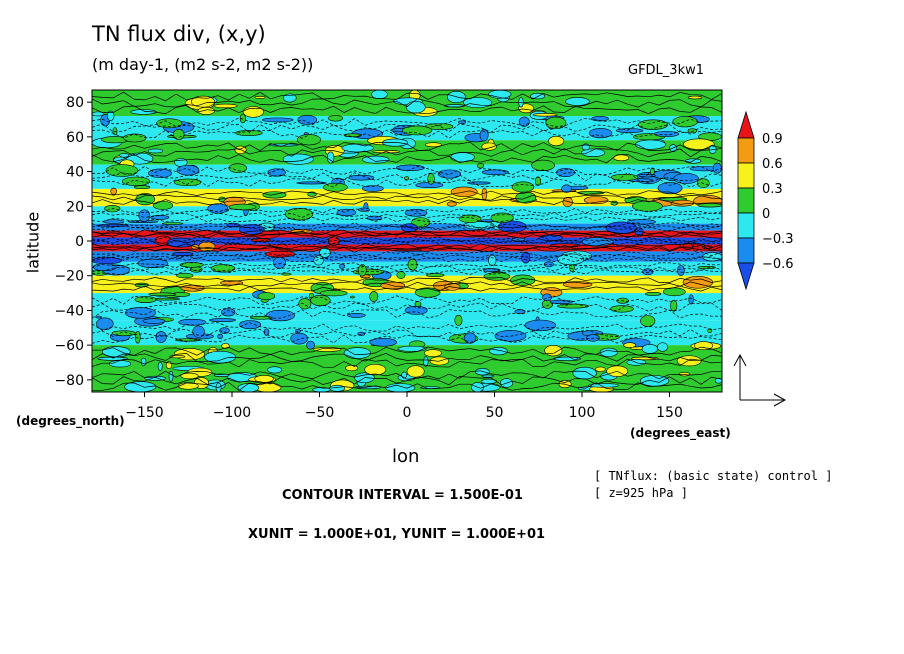  What do you see at coordinates (144, 413) in the screenshot?
I see `x-tick-label: −150` at bounding box center [144, 413].